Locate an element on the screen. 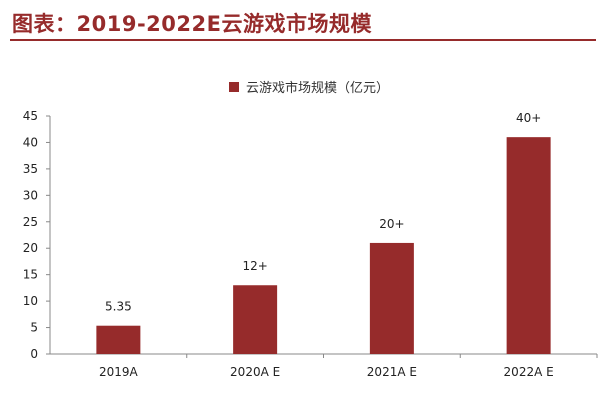 This screenshot has width=600, height=400. y-tick-label: 5 is located at coordinates (34, 328).